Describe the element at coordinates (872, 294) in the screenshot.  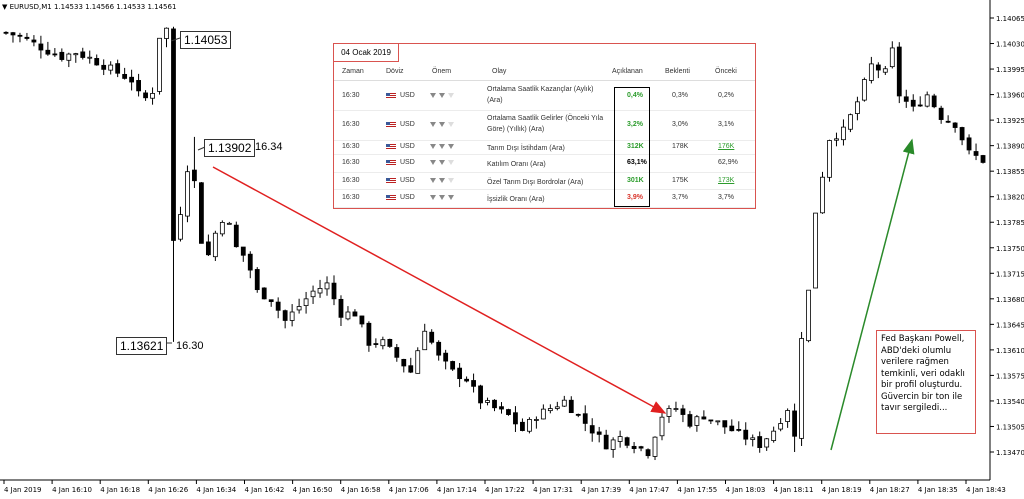
I see `up-trend-arrow` at that location.